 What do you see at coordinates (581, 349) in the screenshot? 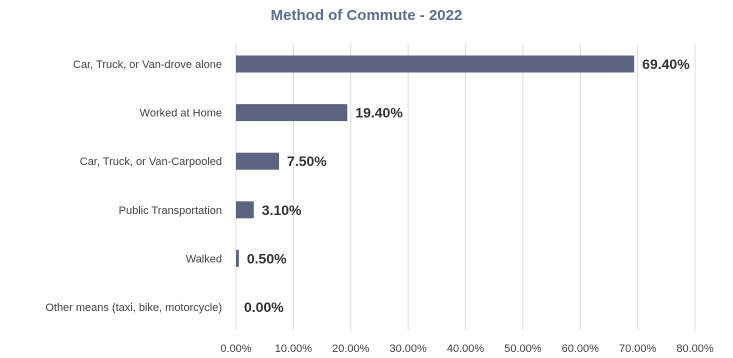
I see `x-tick-label: 60.00%` at bounding box center [581, 349].